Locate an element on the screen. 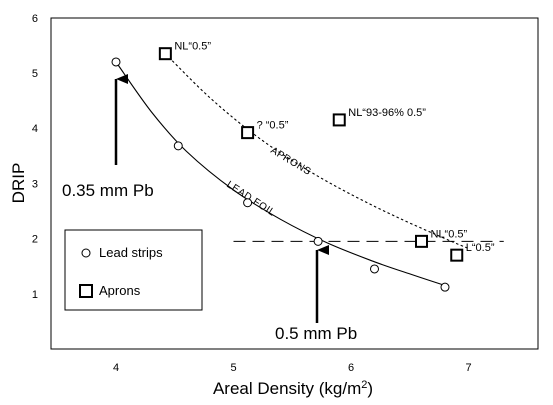 This screenshot has width=553, height=405. curve-label-lead-foil: LEAD FOIL is located at coordinates (250, 199).